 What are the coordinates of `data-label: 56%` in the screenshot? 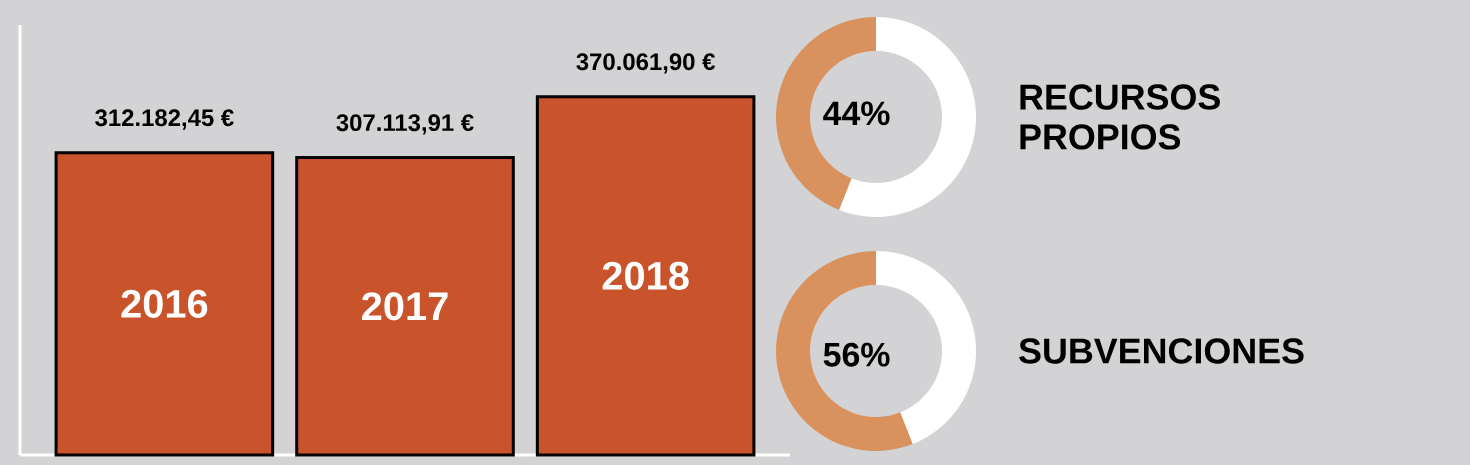 It's located at (856, 354).